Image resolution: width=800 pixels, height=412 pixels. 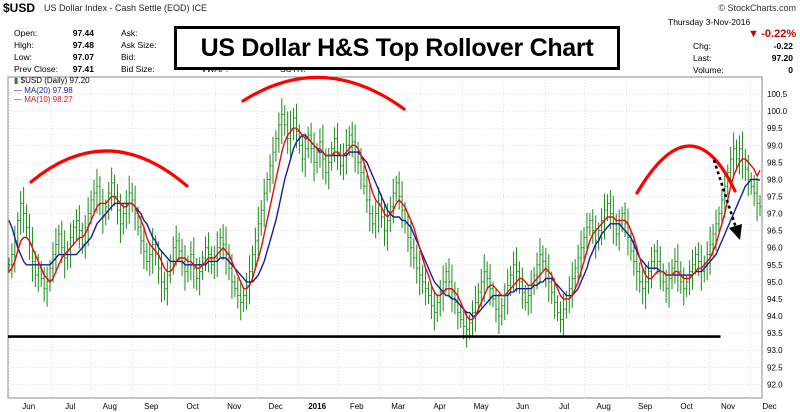 What do you see at coordinates (54, 33) in the screenshot?
I see `quote-open: Open: 97.44` at bounding box center [54, 33].